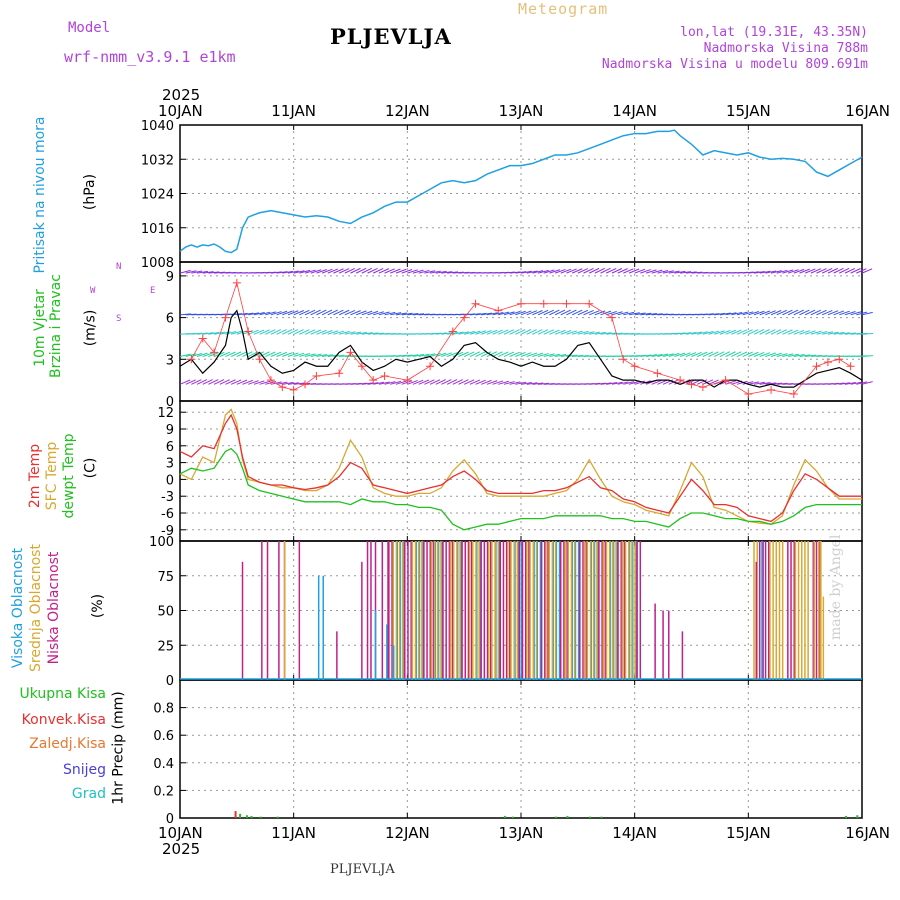 The height and width of the screenshot is (900, 900). What do you see at coordinates (67, 744) in the screenshot?
I see `precip-label-frz: Zaledj.Kisa` at bounding box center [67, 744].